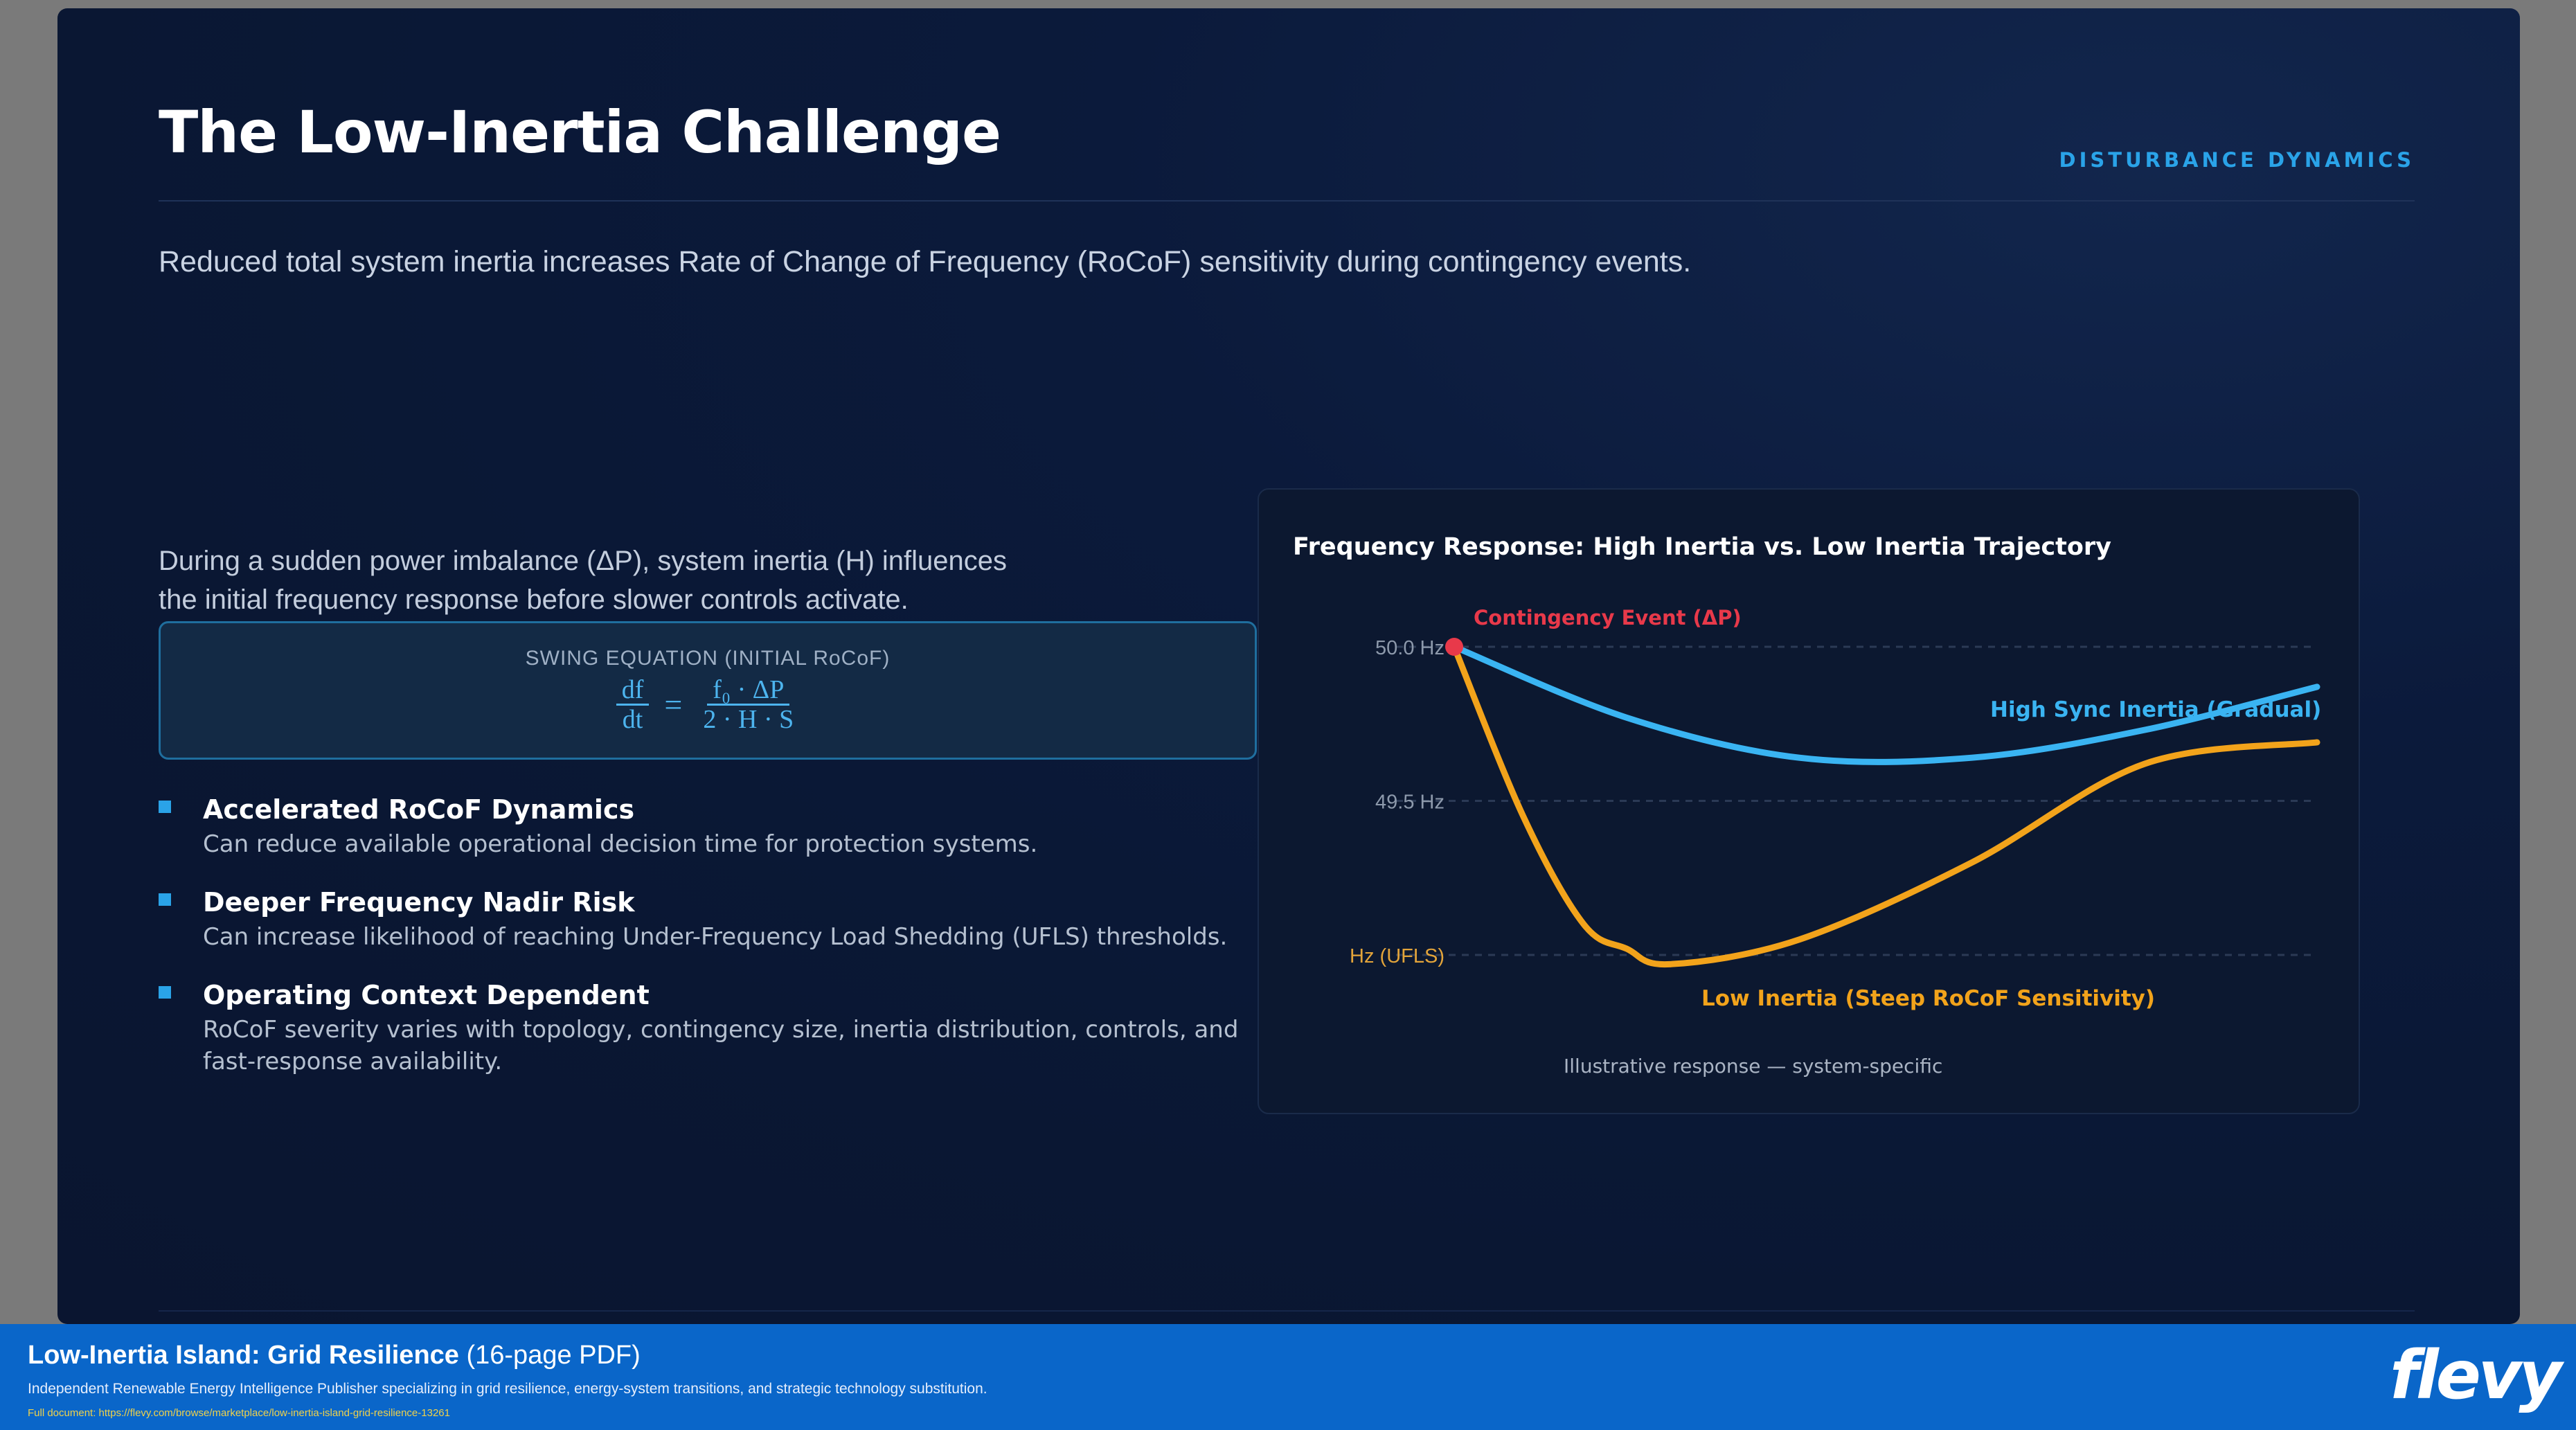 The width and height of the screenshot is (2576, 1430). I want to click on series-label-high-inertia: High Sync Inertia (Gradual), so click(2155, 709).